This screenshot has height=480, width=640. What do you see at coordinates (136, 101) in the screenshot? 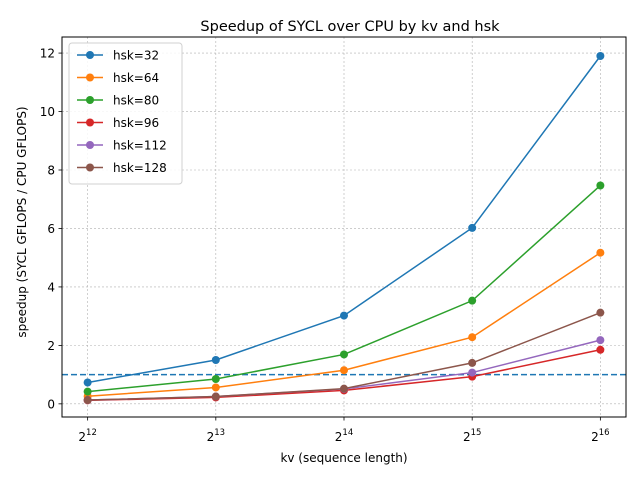
I see `legend-label: hsk=80` at bounding box center [136, 101].